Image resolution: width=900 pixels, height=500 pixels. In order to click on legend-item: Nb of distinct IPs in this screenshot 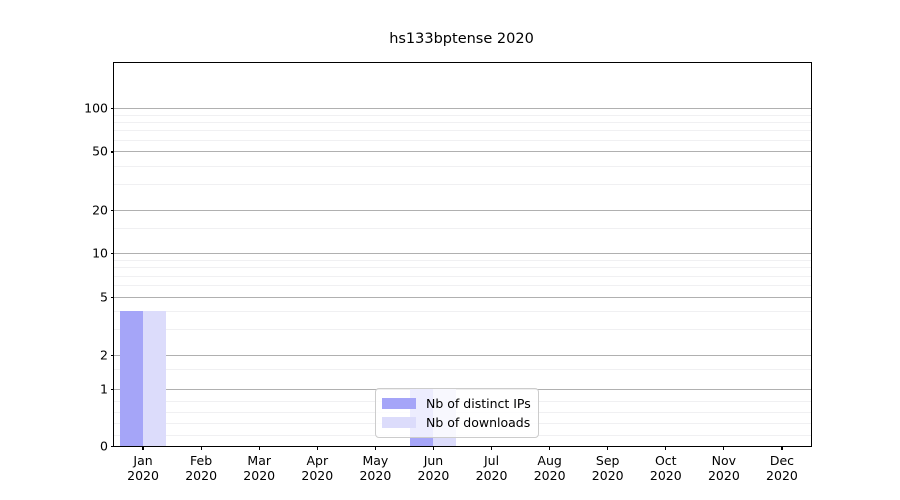, I will do `click(456, 403)`.